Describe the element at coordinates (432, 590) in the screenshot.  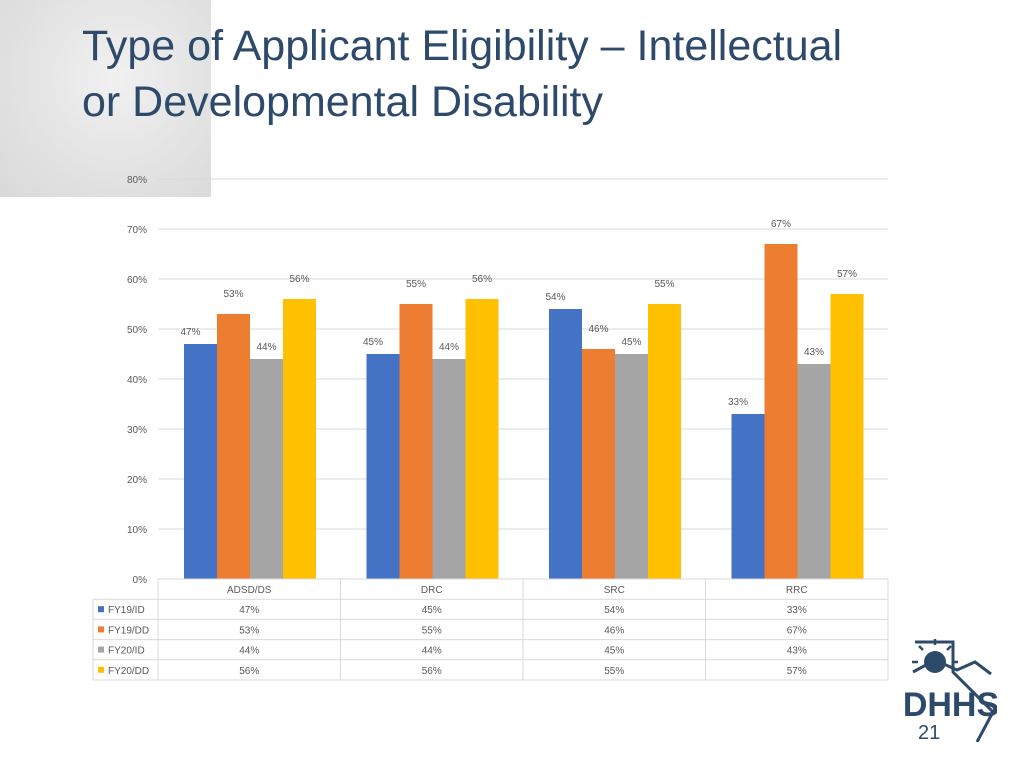
I see `x-tick-label-drc: DRC` at that location.